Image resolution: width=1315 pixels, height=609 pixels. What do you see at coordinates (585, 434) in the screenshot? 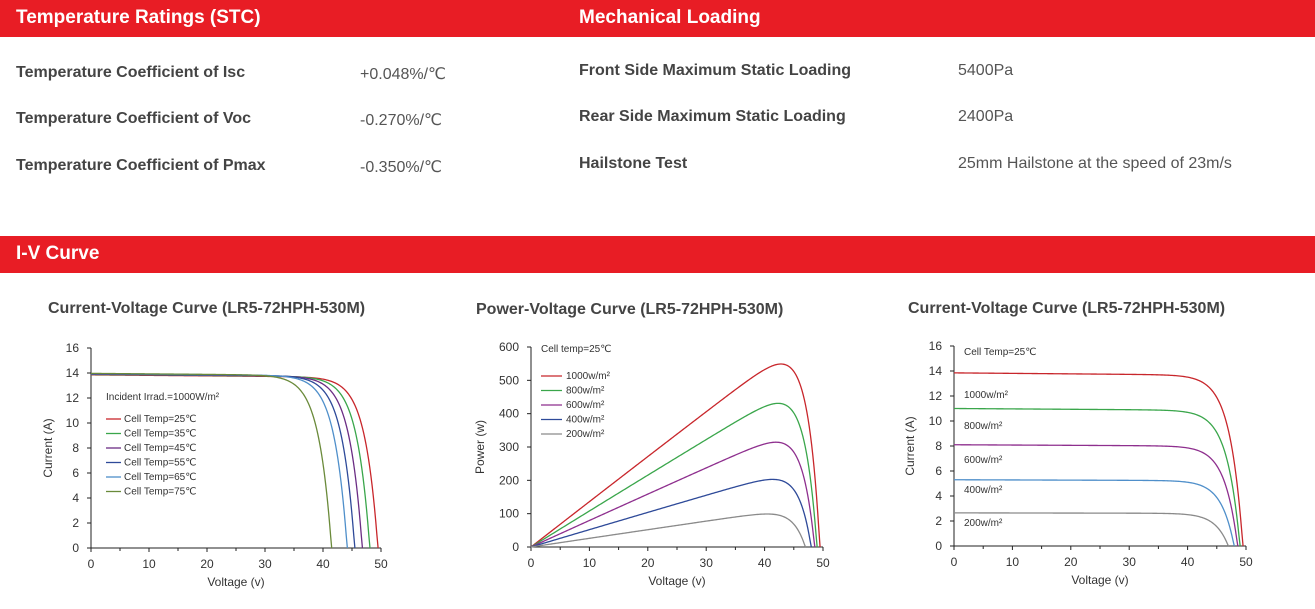
I see `legend-entry: 200w/m²` at bounding box center [585, 434].